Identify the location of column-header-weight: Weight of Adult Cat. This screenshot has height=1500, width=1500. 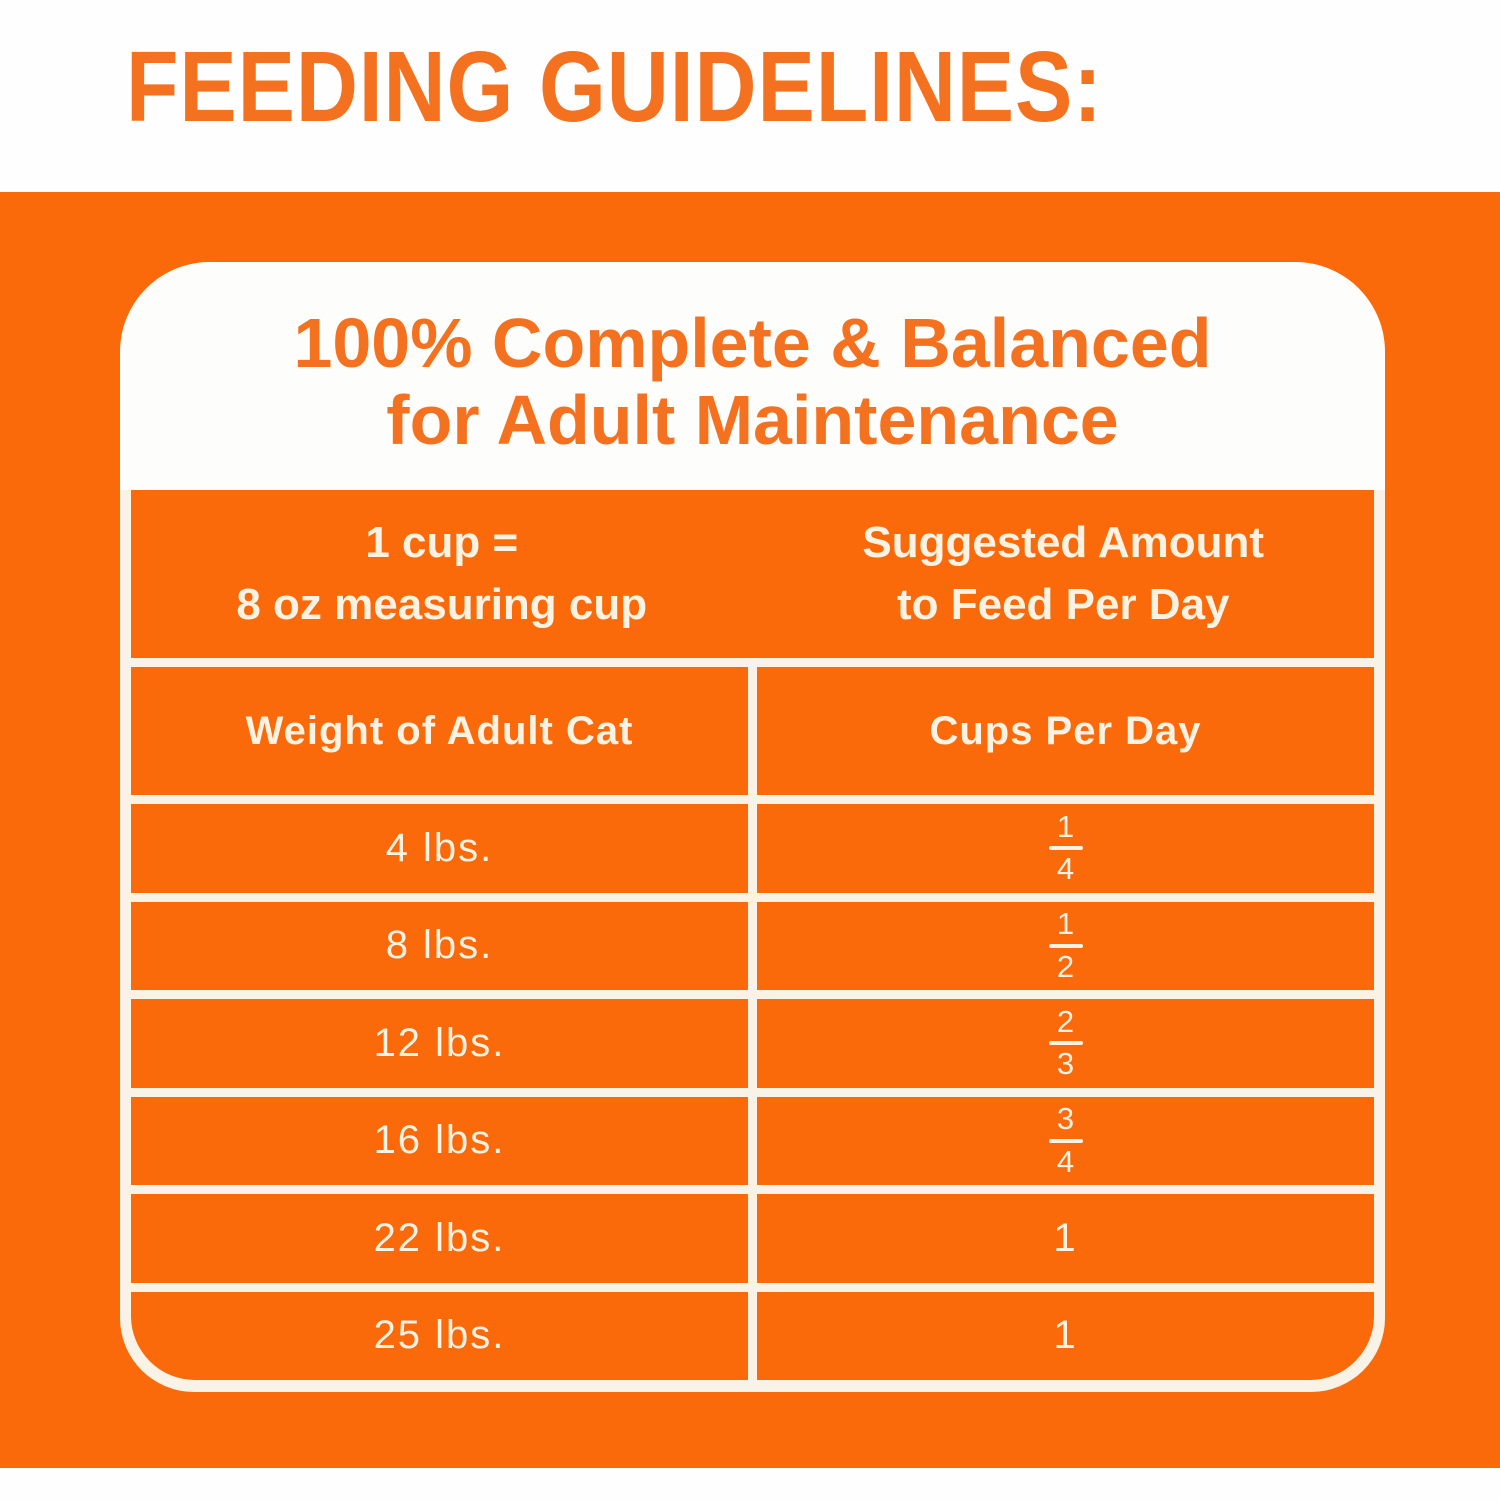
(439, 731).